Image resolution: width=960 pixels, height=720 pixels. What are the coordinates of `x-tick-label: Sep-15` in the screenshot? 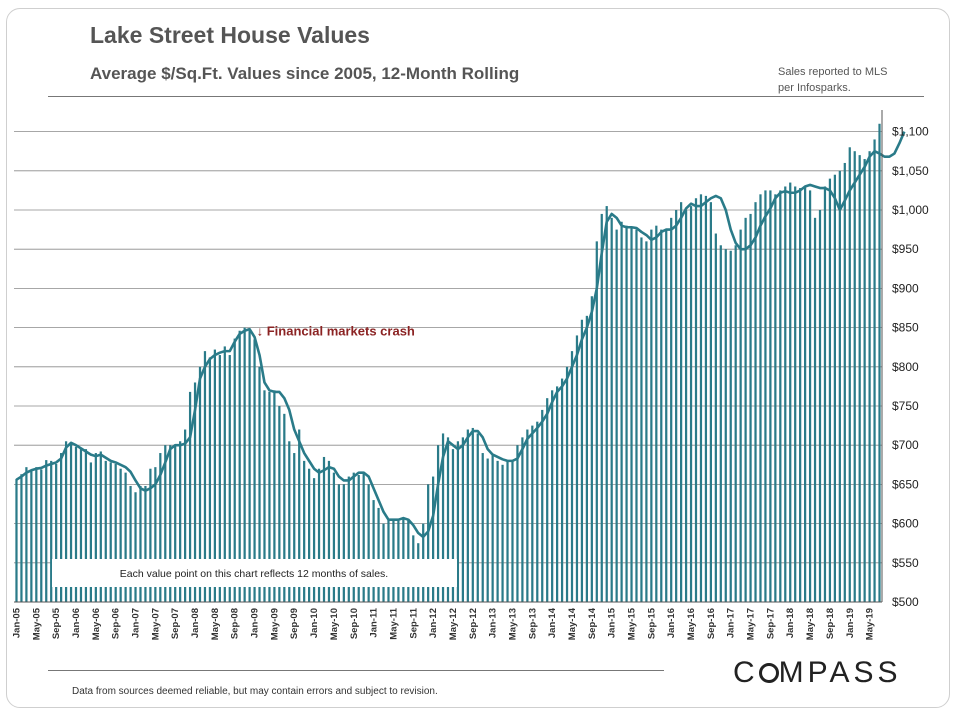 It's located at (651, 623).